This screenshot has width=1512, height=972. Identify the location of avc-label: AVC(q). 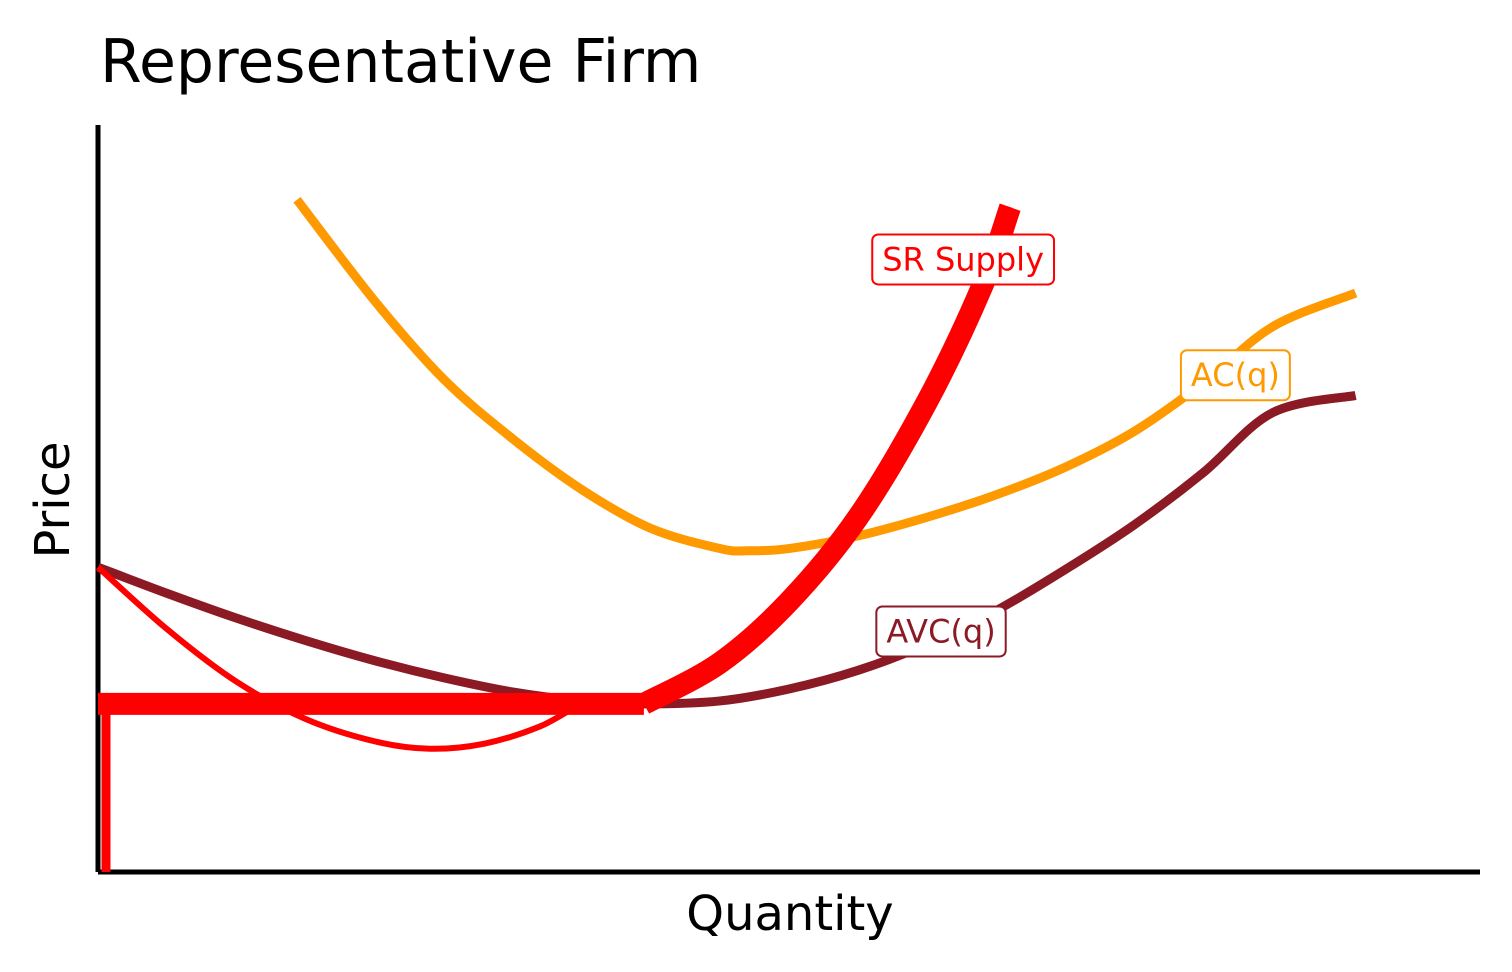
(941, 631).